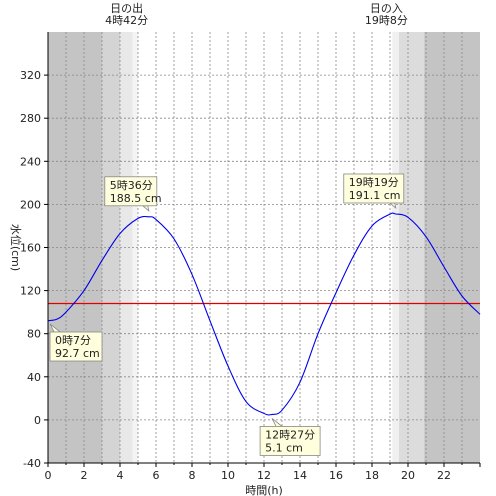 This screenshot has height=496, width=496. What do you see at coordinates (131, 185) in the screenshot?
I see `annotation-time: 5時36分` at bounding box center [131, 185].